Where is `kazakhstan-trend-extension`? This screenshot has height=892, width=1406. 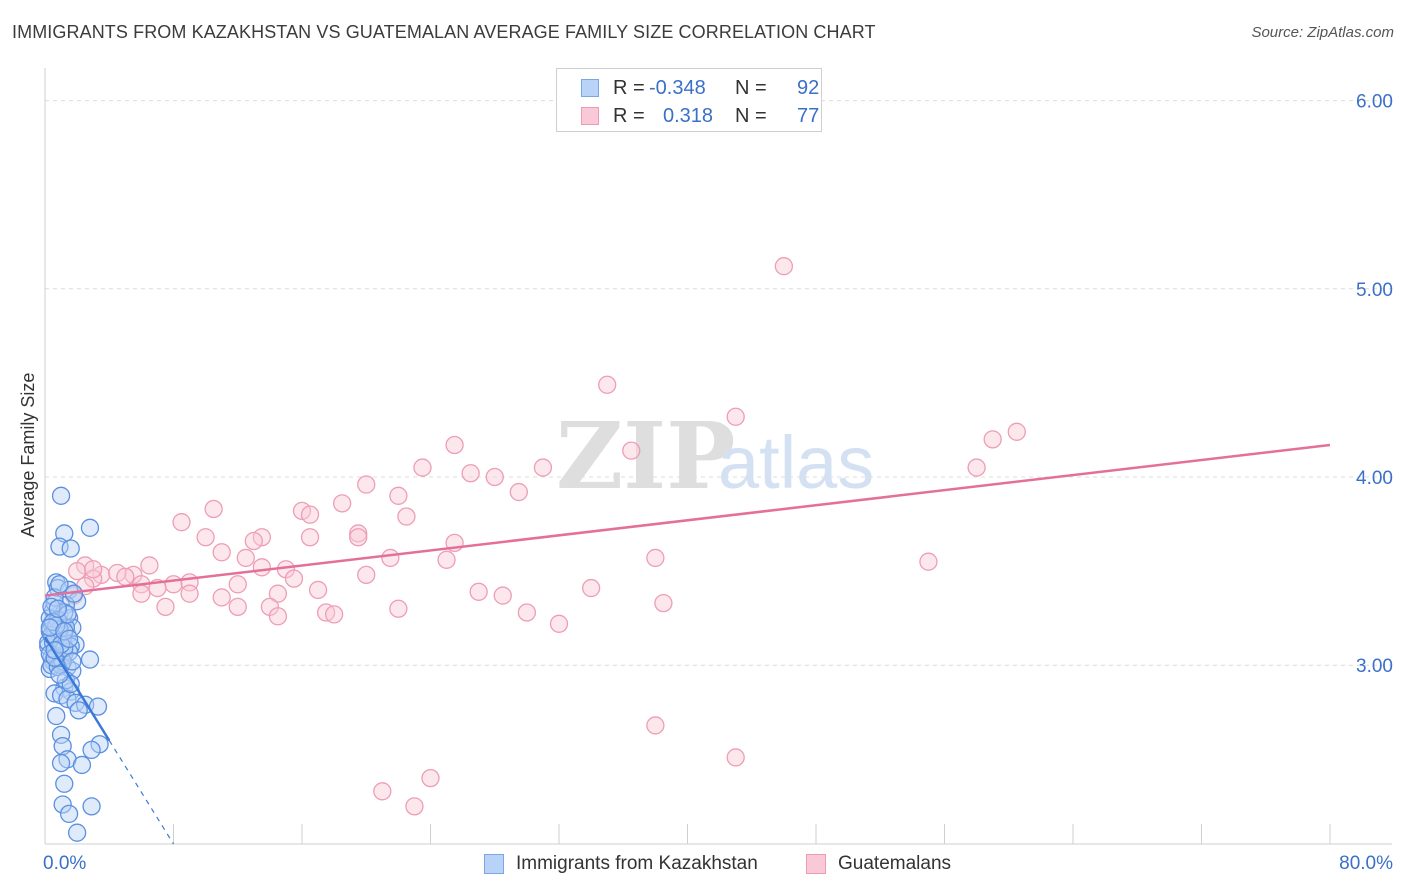 kazakhstan-trend-extension is located at coordinates (141, 792).